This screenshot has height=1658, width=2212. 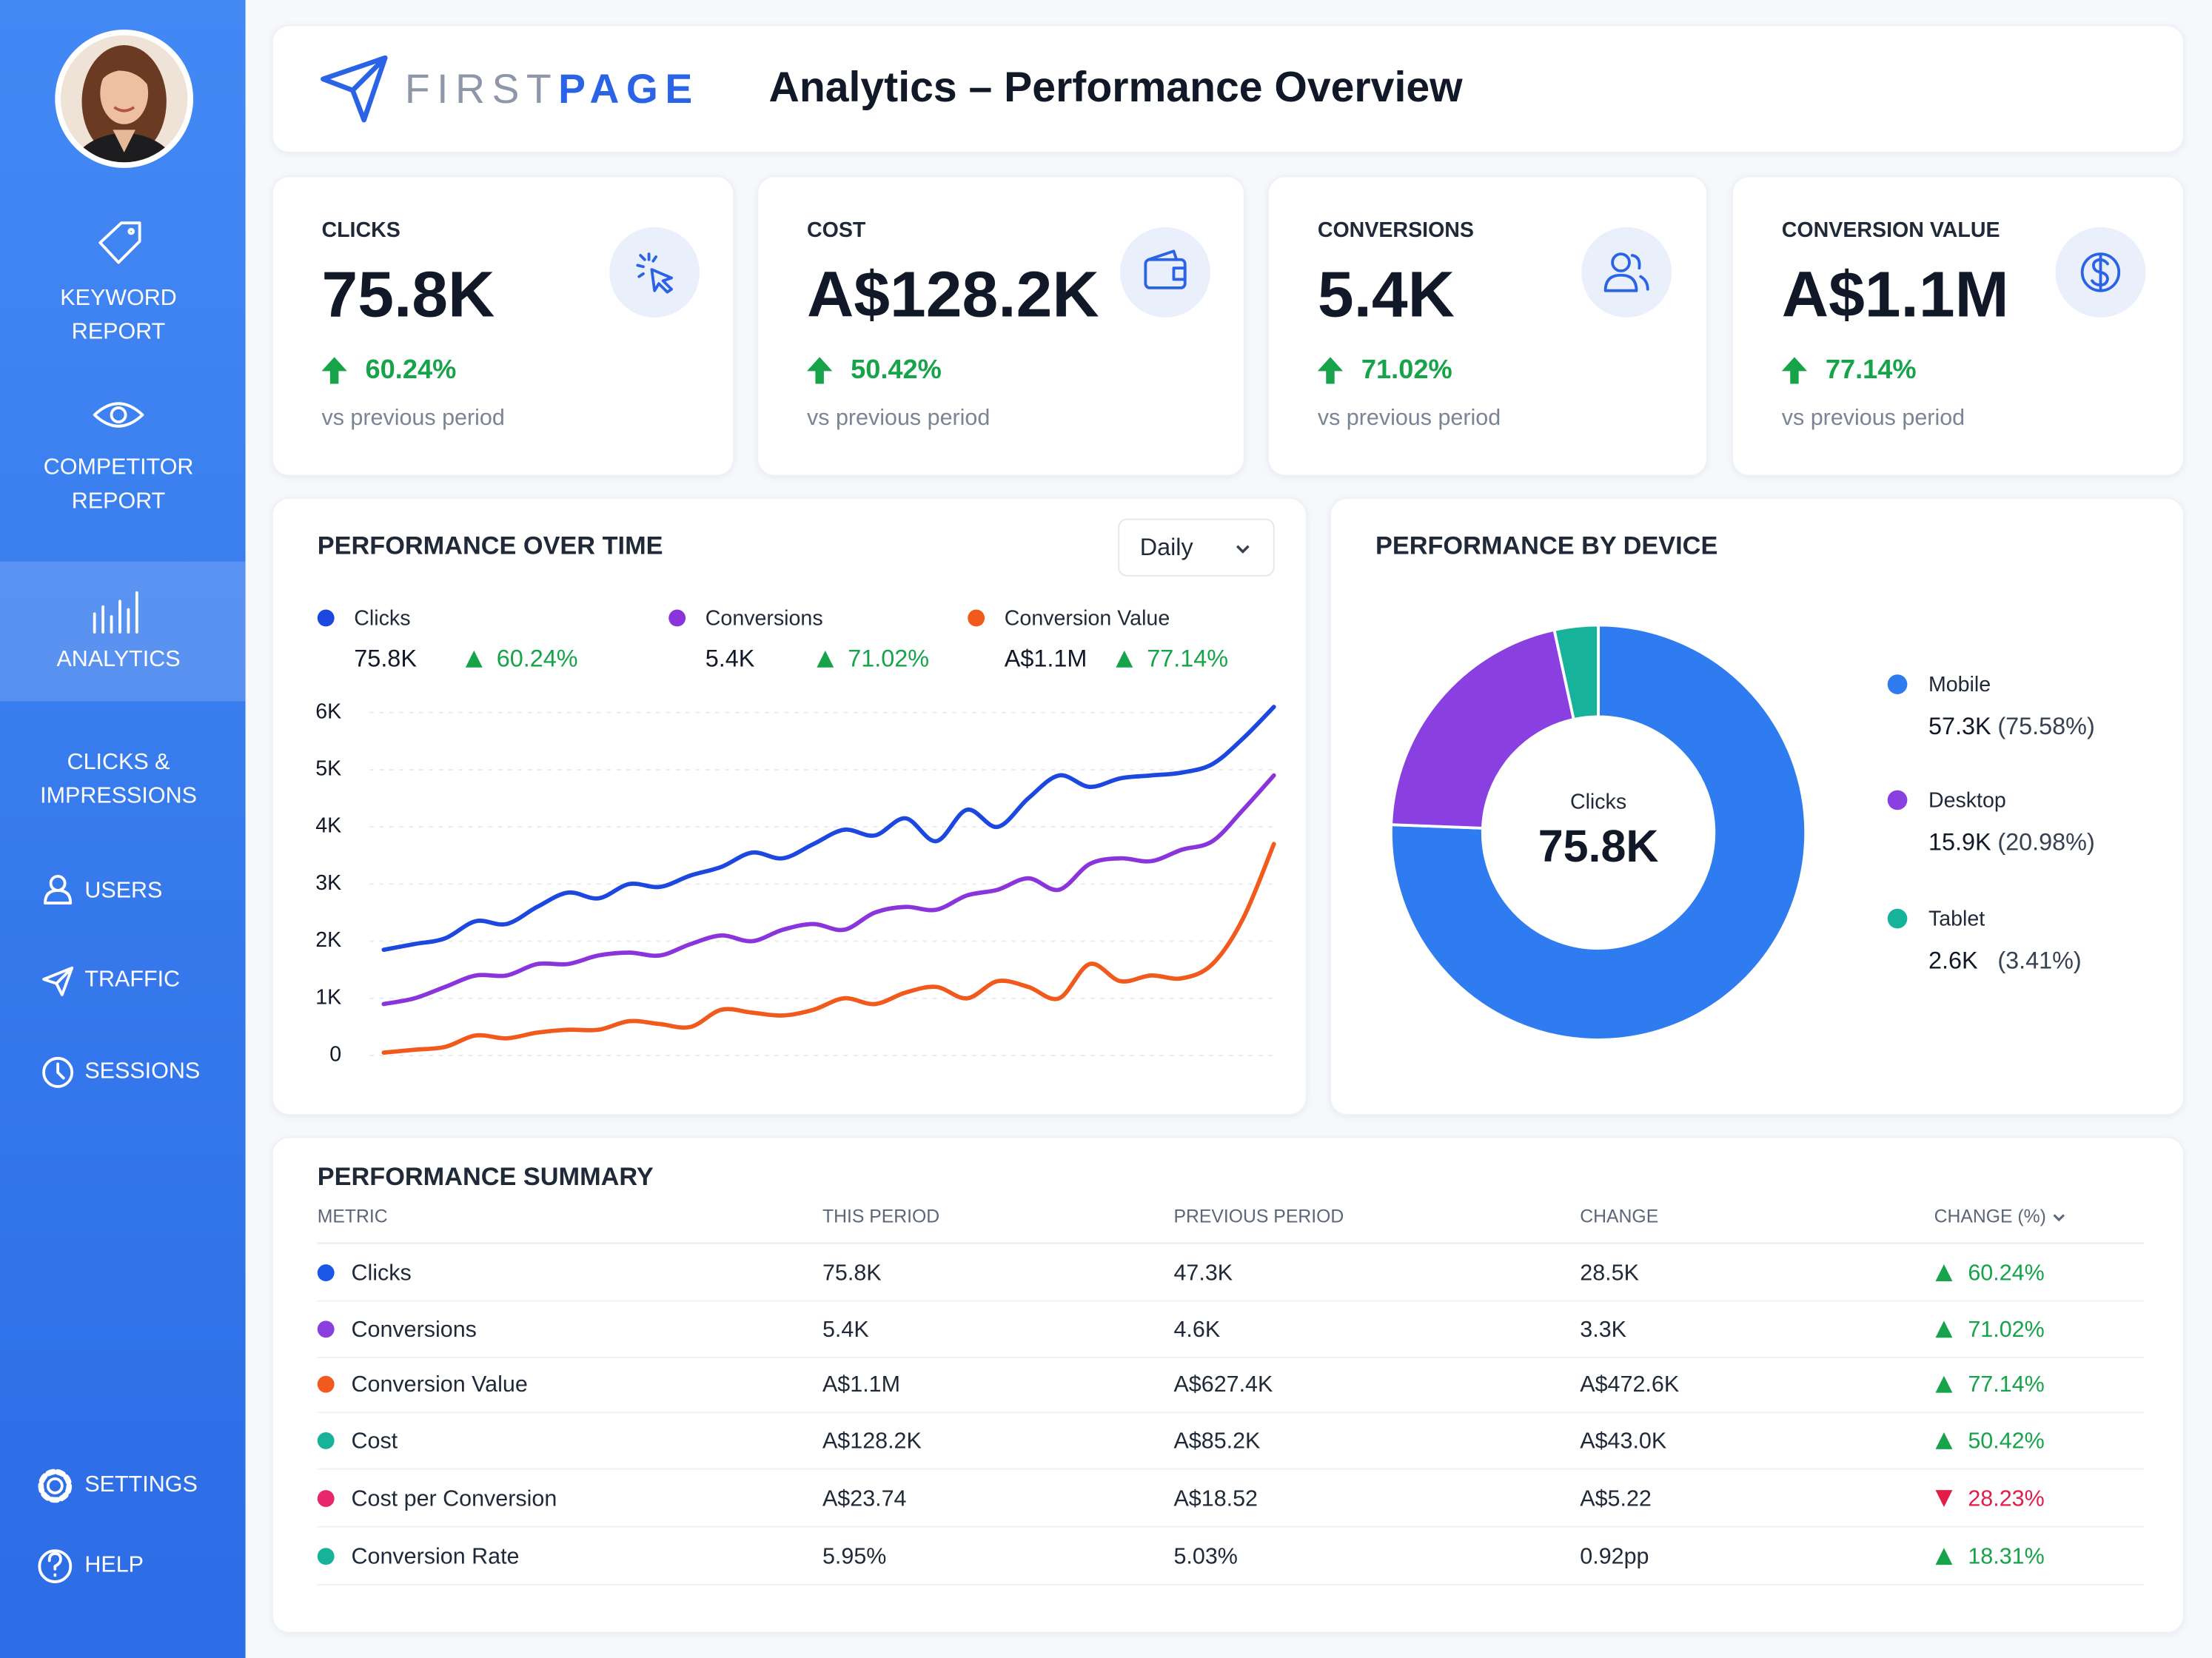 What do you see at coordinates (353, 1217) in the screenshot?
I see `column-header: METRIC` at bounding box center [353, 1217].